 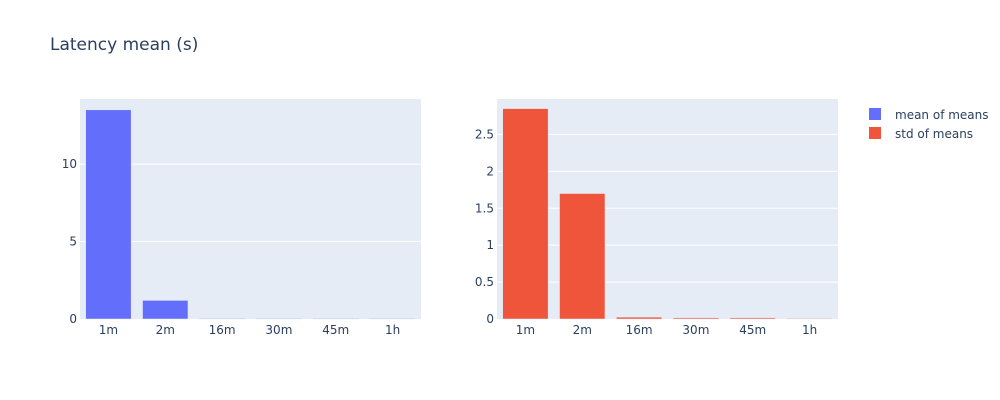 I want to click on legend-item-mean: mean of means, so click(x=929, y=115).